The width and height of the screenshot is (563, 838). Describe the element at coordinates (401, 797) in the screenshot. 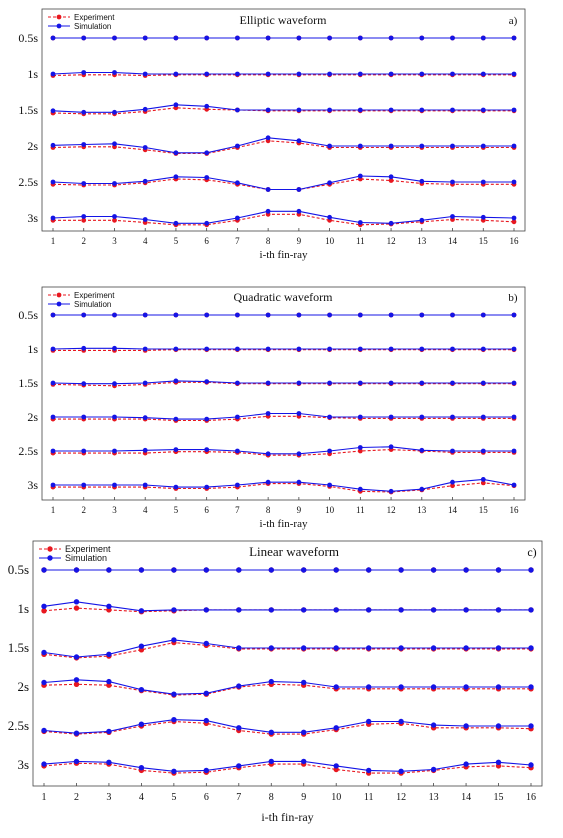

I see `x-tick-label: 12` at that location.